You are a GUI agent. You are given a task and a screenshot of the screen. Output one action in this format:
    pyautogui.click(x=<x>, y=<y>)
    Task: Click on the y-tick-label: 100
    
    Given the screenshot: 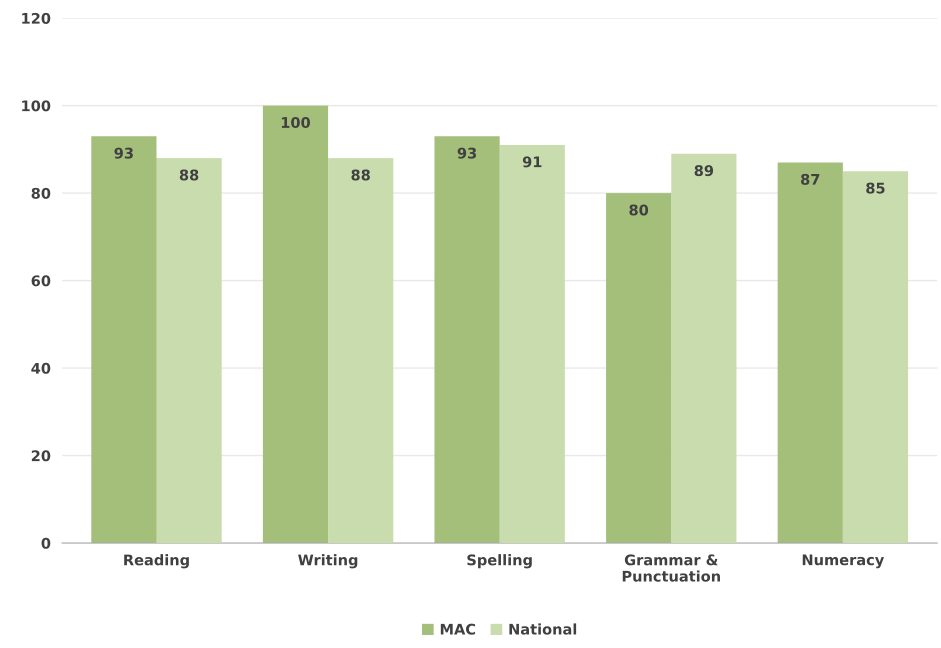 What is the action you would take?
    pyautogui.click(x=36, y=106)
    